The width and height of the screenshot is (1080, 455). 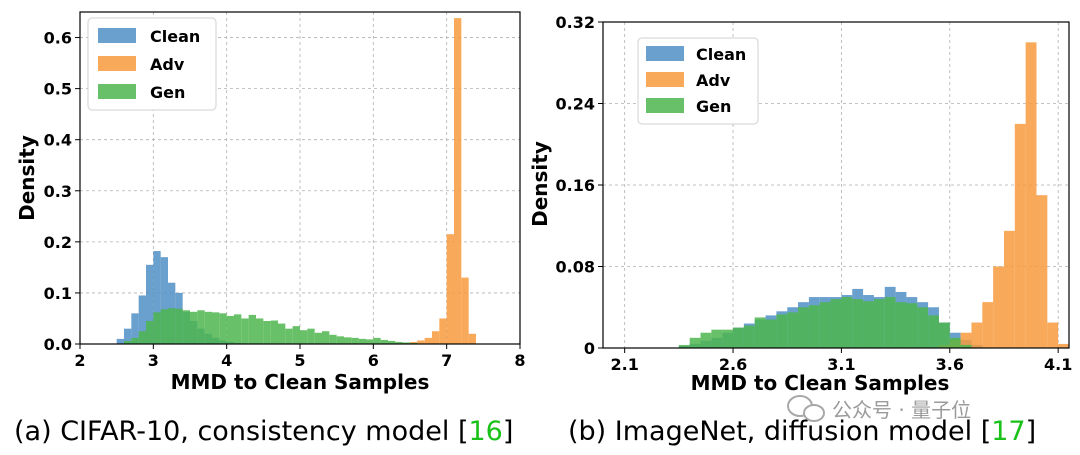 I want to click on chart-b-legend: Clean Adv Gen, so click(x=698, y=81).